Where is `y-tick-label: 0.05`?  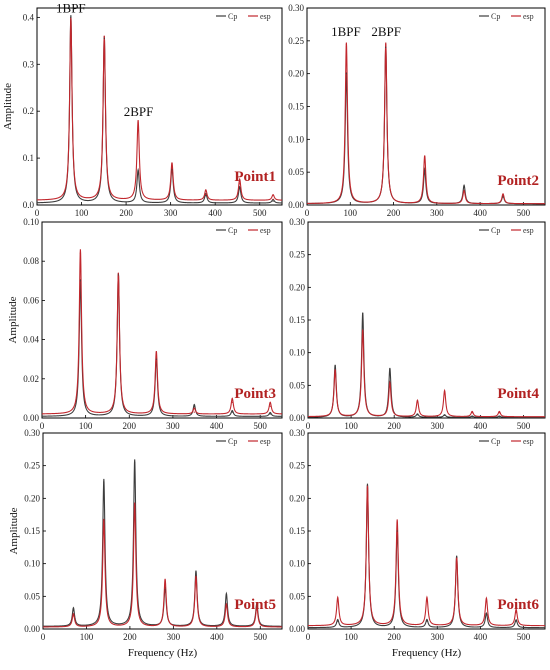 y-tick-label: 0.05 is located at coordinates (296, 172).